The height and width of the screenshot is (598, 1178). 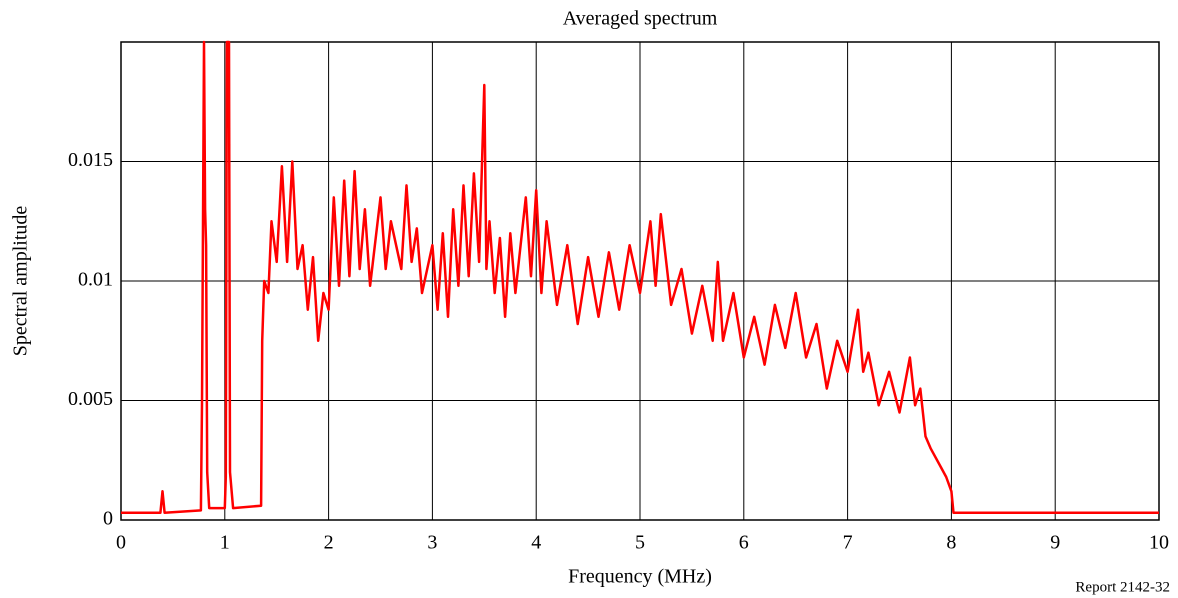 What do you see at coordinates (744, 543) in the screenshot?
I see `x-tick-label: 6` at bounding box center [744, 543].